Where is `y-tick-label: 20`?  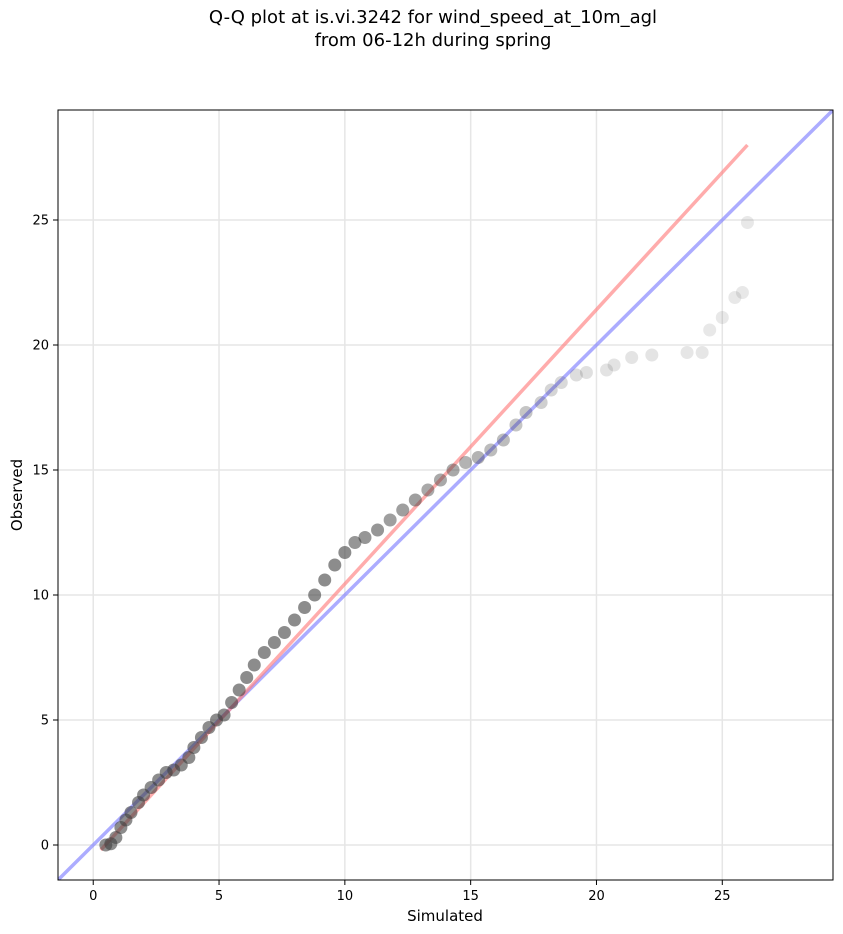
y-tick-label: 20 is located at coordinates (40, 346).